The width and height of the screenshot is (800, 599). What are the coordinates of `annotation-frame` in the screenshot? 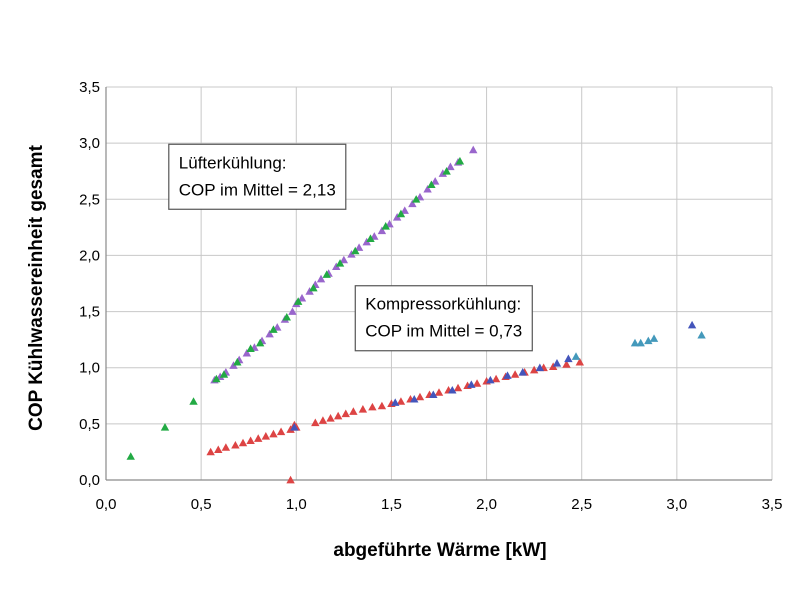 It's located at (257, 176).